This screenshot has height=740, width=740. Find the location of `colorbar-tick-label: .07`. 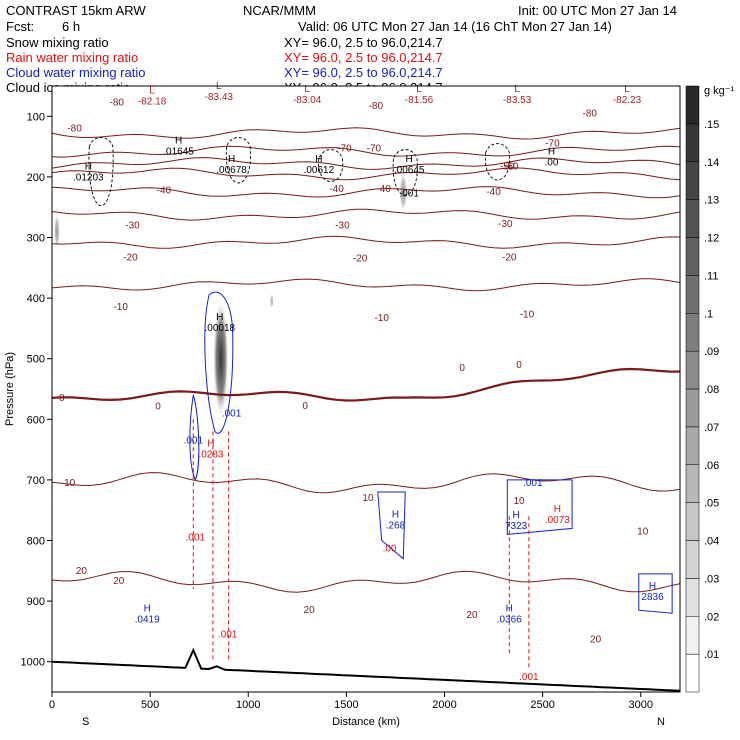

colorbar-tick-label: .07 is located at coordinates (711, 428).